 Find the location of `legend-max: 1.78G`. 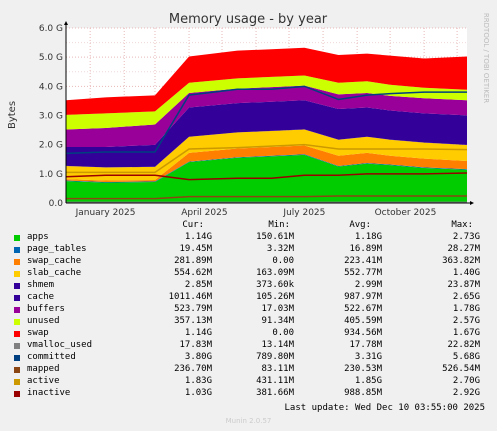

legend-max: 1.78G is located at coordinates (466, 309).